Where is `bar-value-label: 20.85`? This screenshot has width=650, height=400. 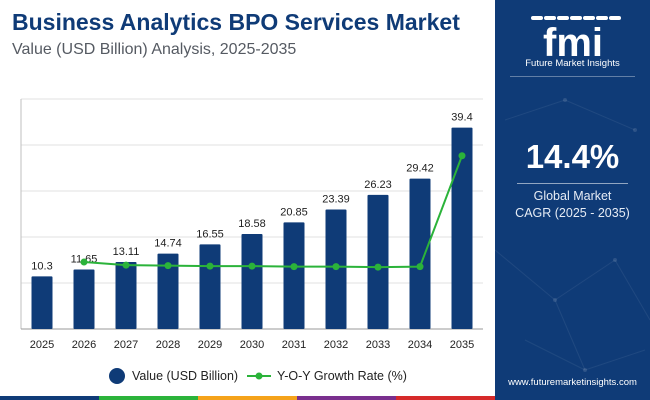 bar-value-label: 20.85 is located at coordinates (294, 212).